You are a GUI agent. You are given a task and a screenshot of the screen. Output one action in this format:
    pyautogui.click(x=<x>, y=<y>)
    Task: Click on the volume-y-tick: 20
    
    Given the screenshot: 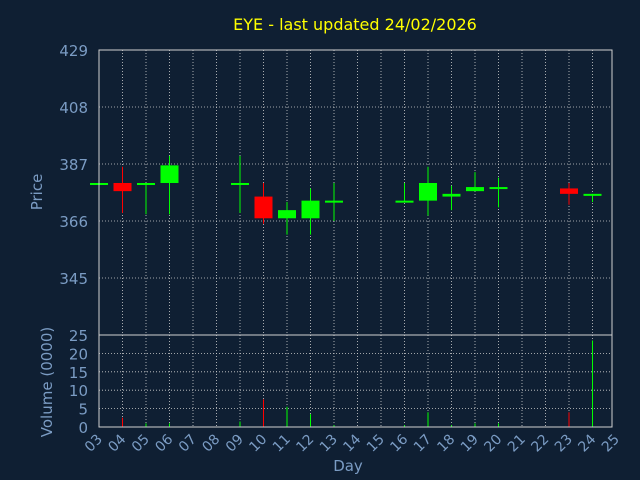 What is the action you would take?
    pyautogui.click(x=78, y=354)
    